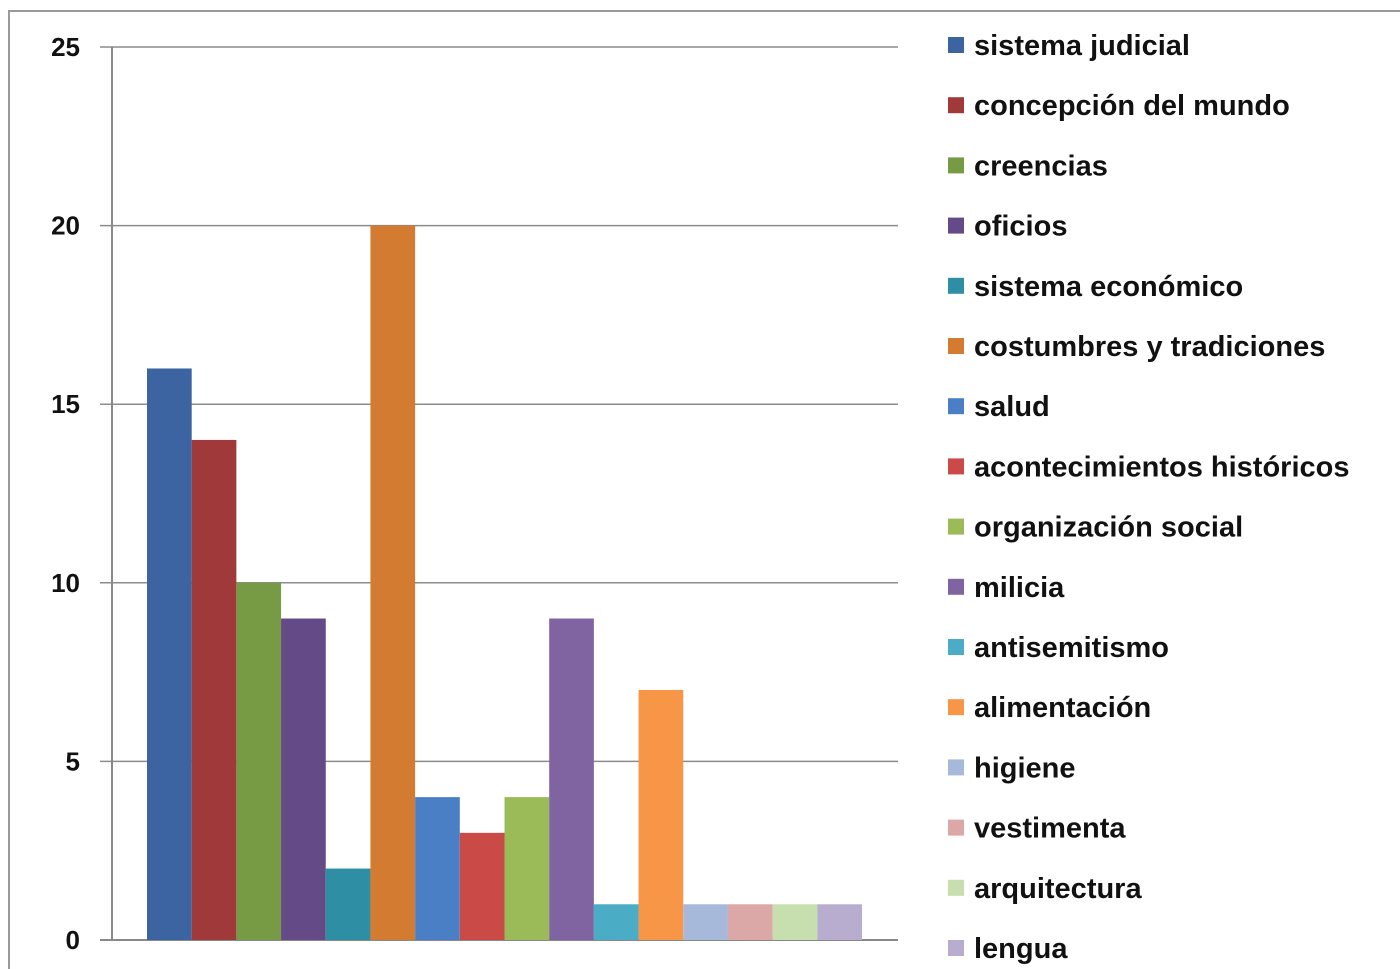  Describe the element at coordinates (1108, 528) in the screenshot. I see `legend-label: organización social` at that location.